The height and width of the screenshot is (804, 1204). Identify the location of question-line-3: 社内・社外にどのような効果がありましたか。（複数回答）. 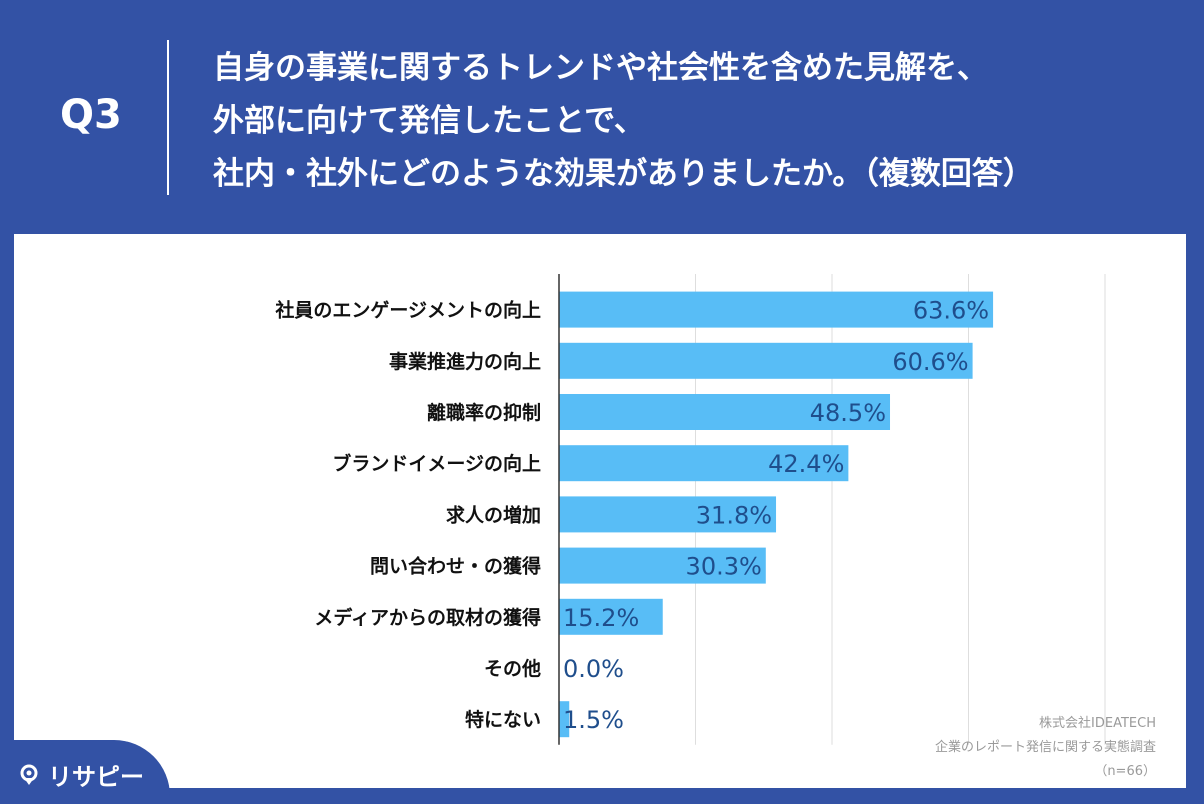
(623, 174).